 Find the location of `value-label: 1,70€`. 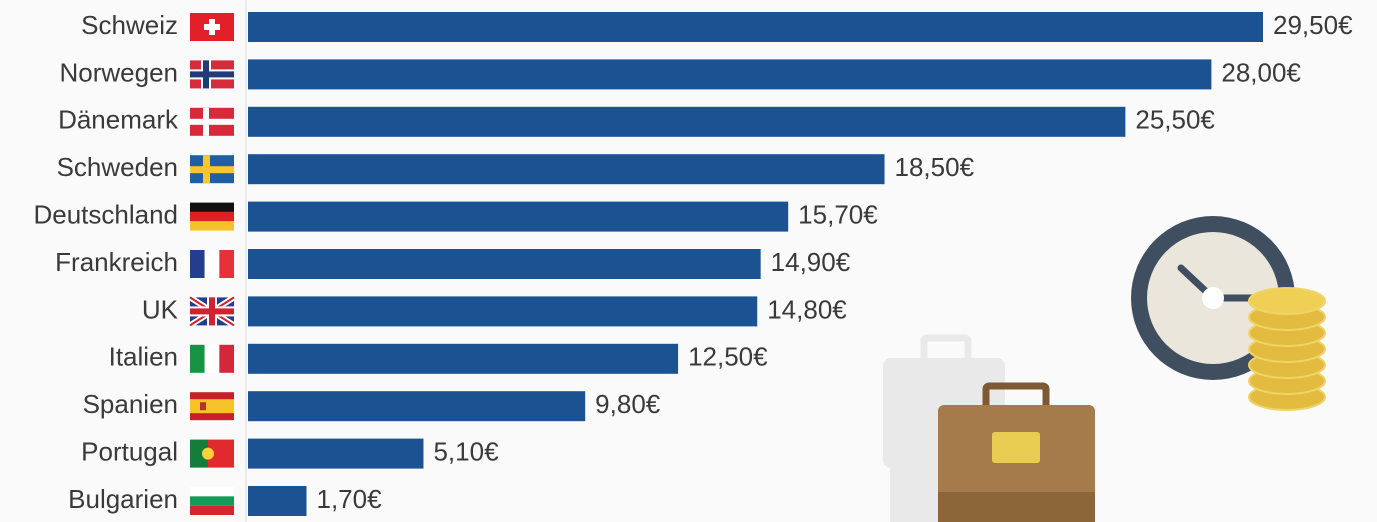

value-label: 1,70€ is located at coordinates (349, 499).